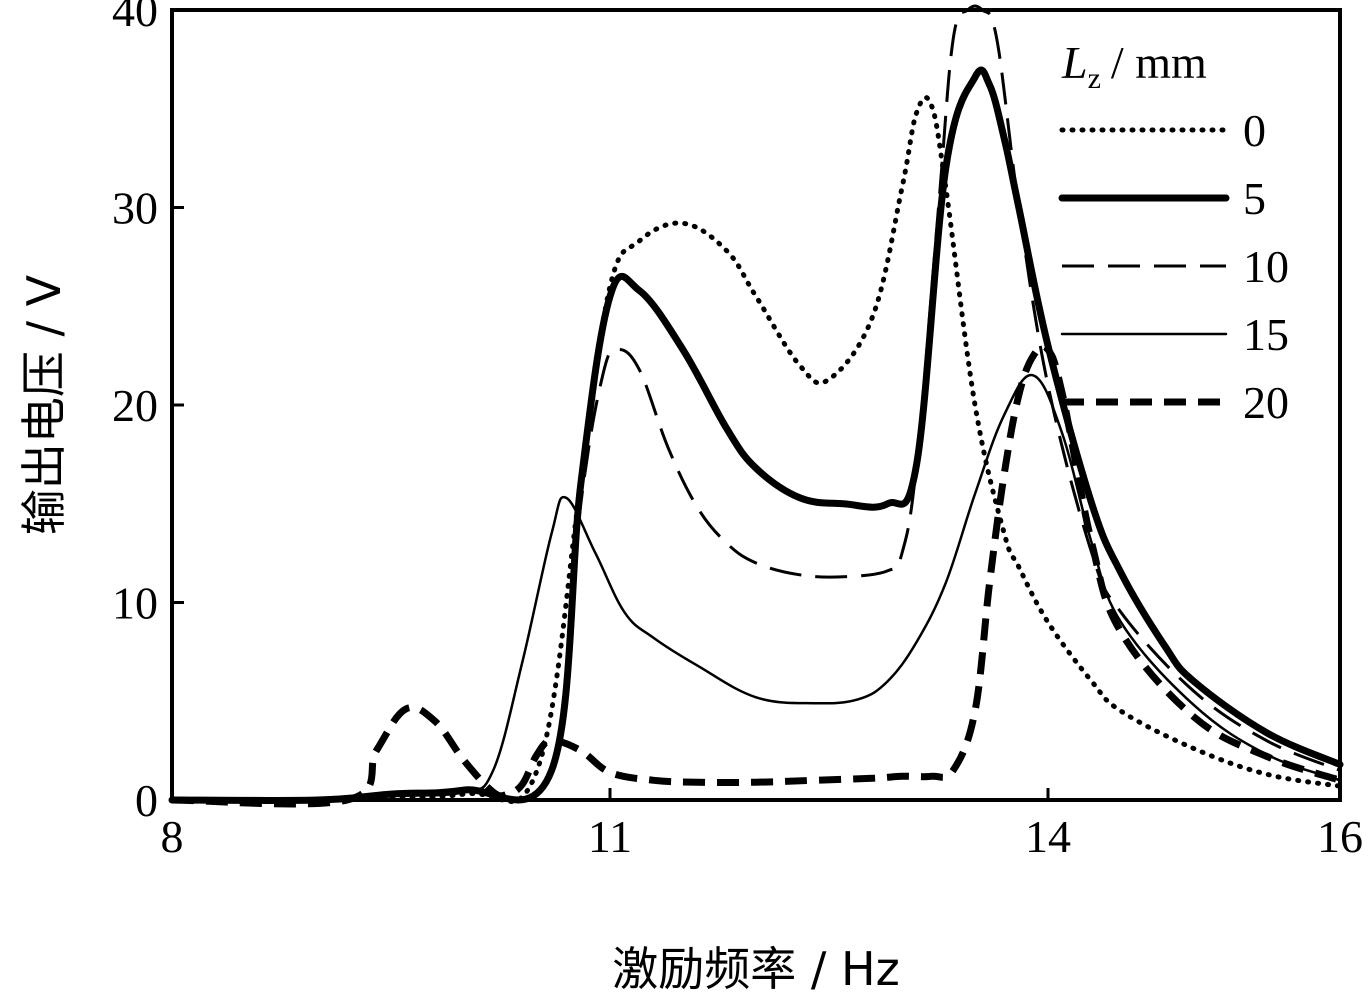  I want to click on legend-title: Lz / mm, so click(1134, 66).